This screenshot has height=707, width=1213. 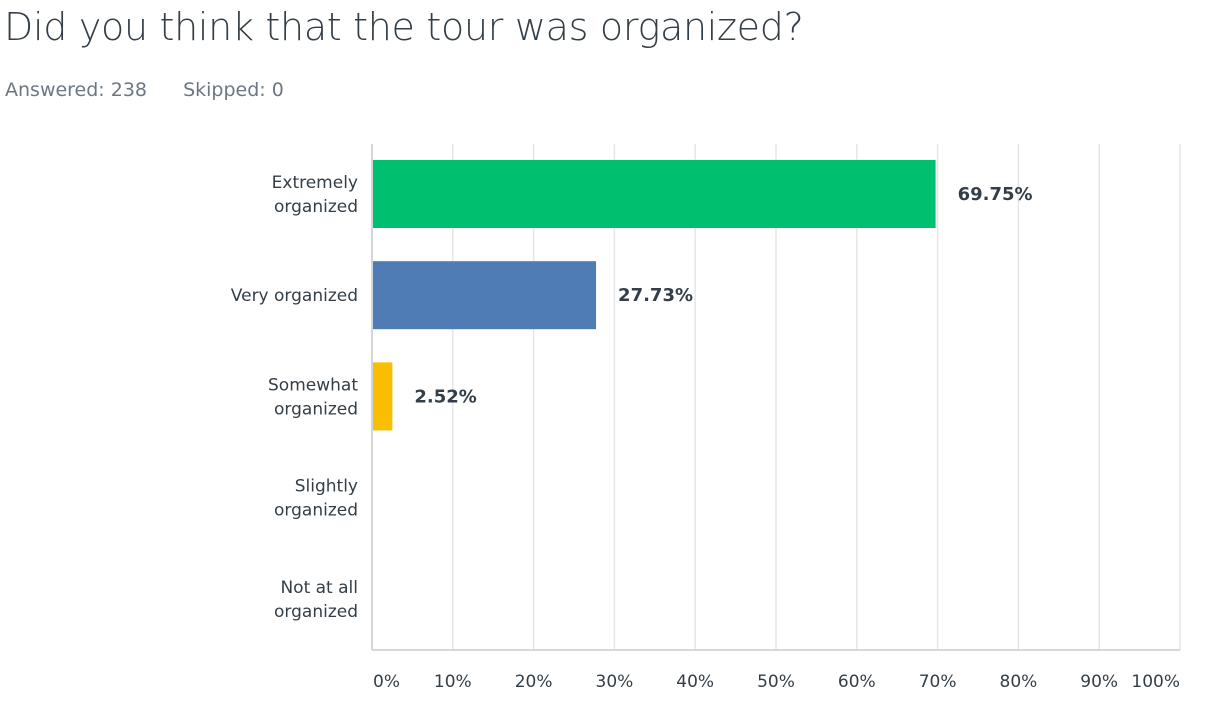 What do you see at coordinates (315, 183) in the screenshot?
I see `category-label: Extremely` at bounding box center [315, 183].